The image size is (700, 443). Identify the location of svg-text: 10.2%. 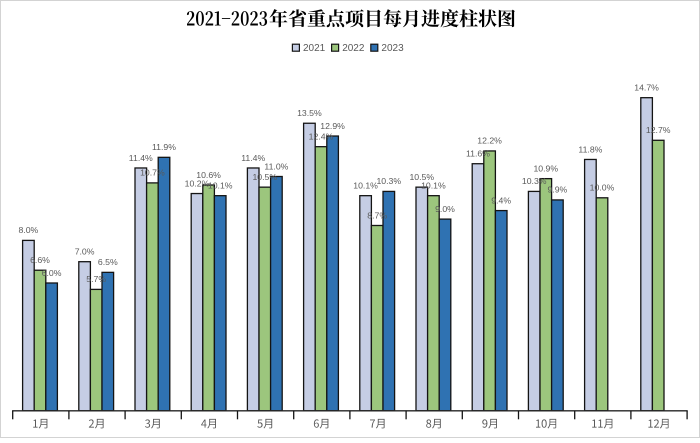
(197, 183).